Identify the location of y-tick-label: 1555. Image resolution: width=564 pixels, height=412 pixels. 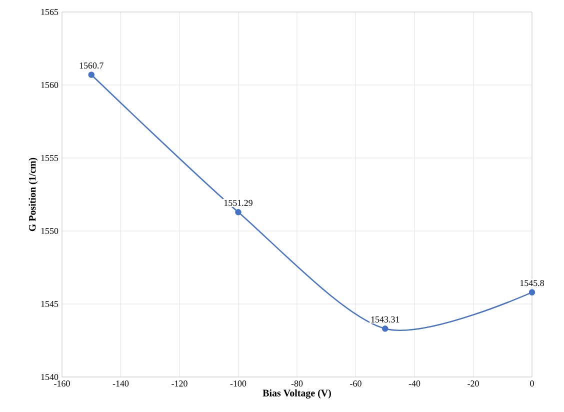
(49, 158).